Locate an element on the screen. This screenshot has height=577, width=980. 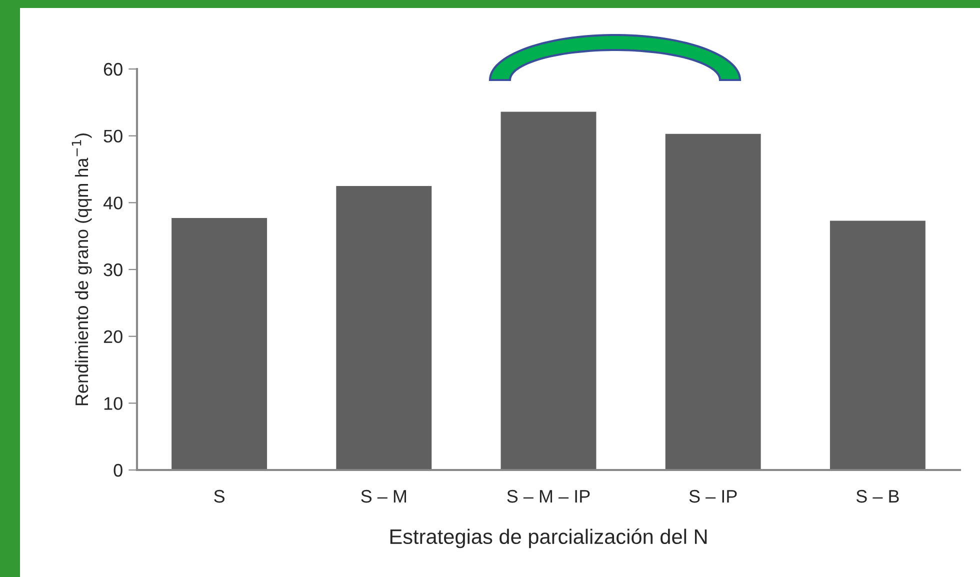
x-tick-label: S – B is located at coordinates (877, 496).